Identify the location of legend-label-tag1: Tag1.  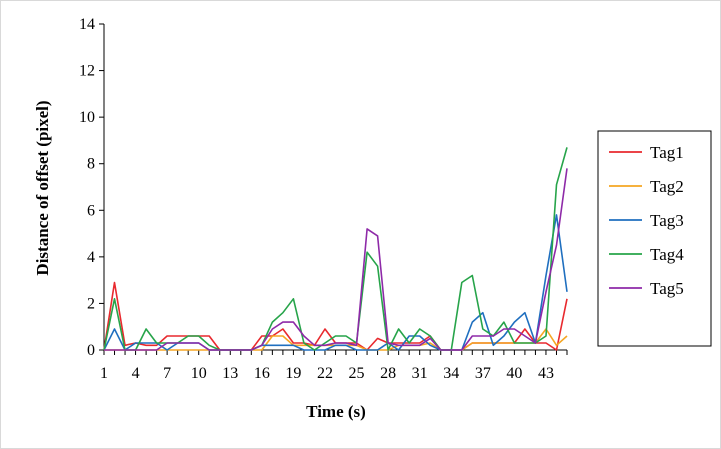
(667, 152).